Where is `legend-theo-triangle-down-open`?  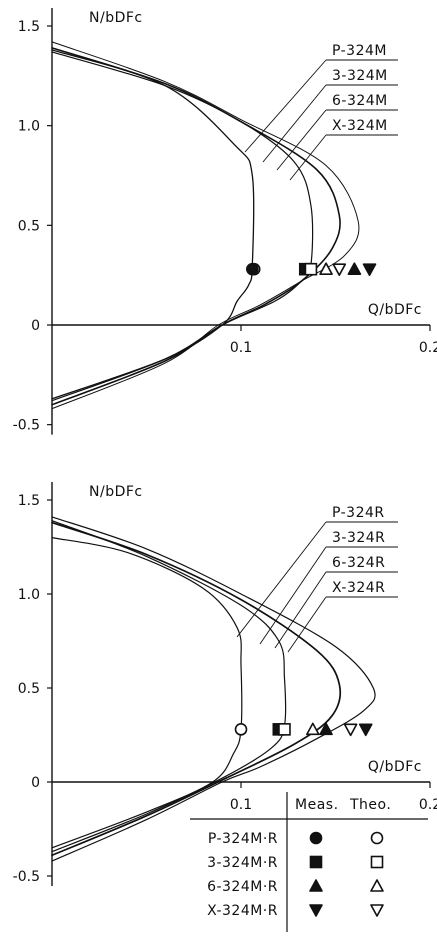 legend-theo-triangle-down-open is located at coordinates (377, 910).